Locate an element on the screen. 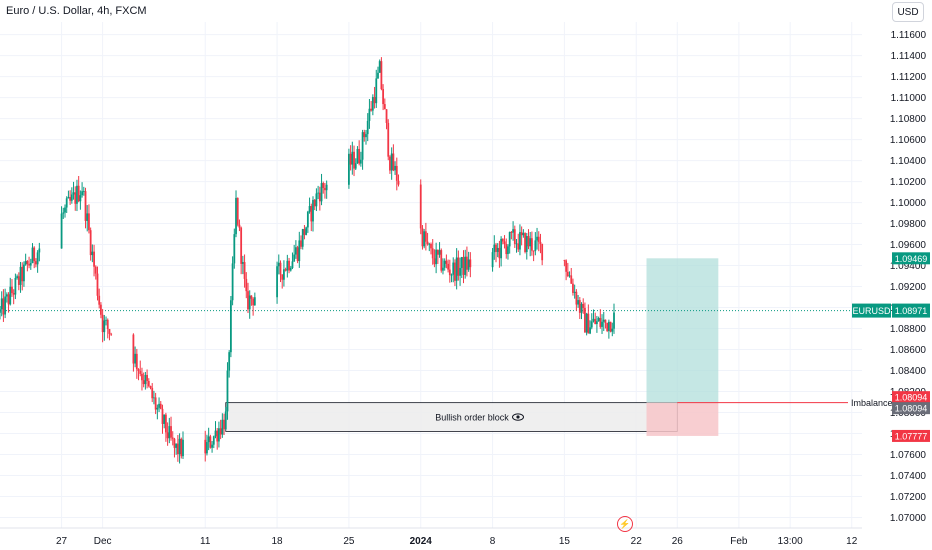 The image size is (932, 550). price-tag-bg is located at coordinates (911, 258).